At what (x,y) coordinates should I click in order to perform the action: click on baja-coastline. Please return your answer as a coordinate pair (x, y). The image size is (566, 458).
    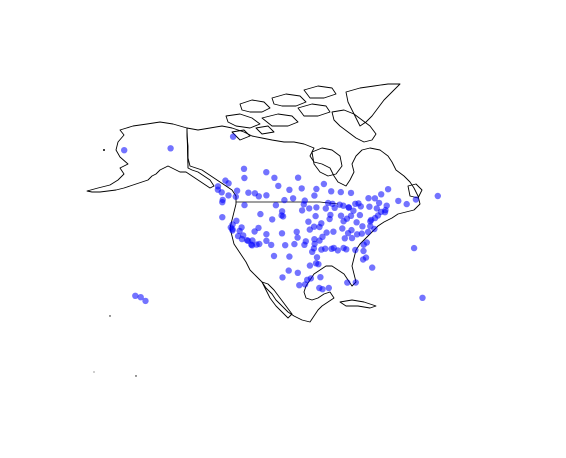
    Looking at the image, I should click on (277, 300).